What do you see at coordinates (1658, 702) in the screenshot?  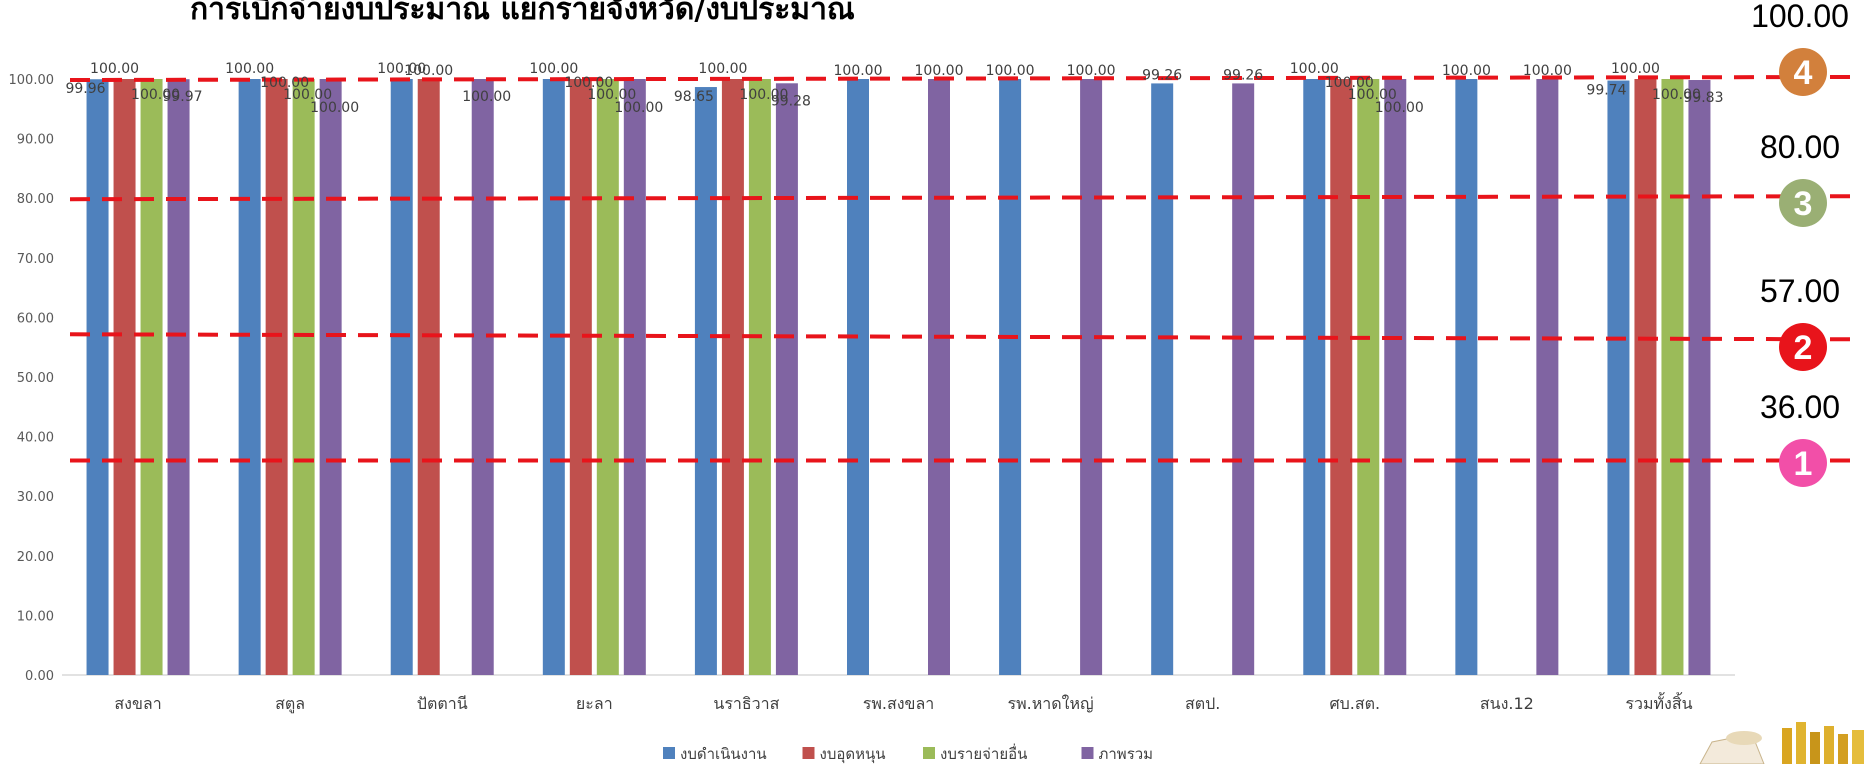 I see `category-label: รวมทั้งสิ้น` at bounding box center [1658, 702].